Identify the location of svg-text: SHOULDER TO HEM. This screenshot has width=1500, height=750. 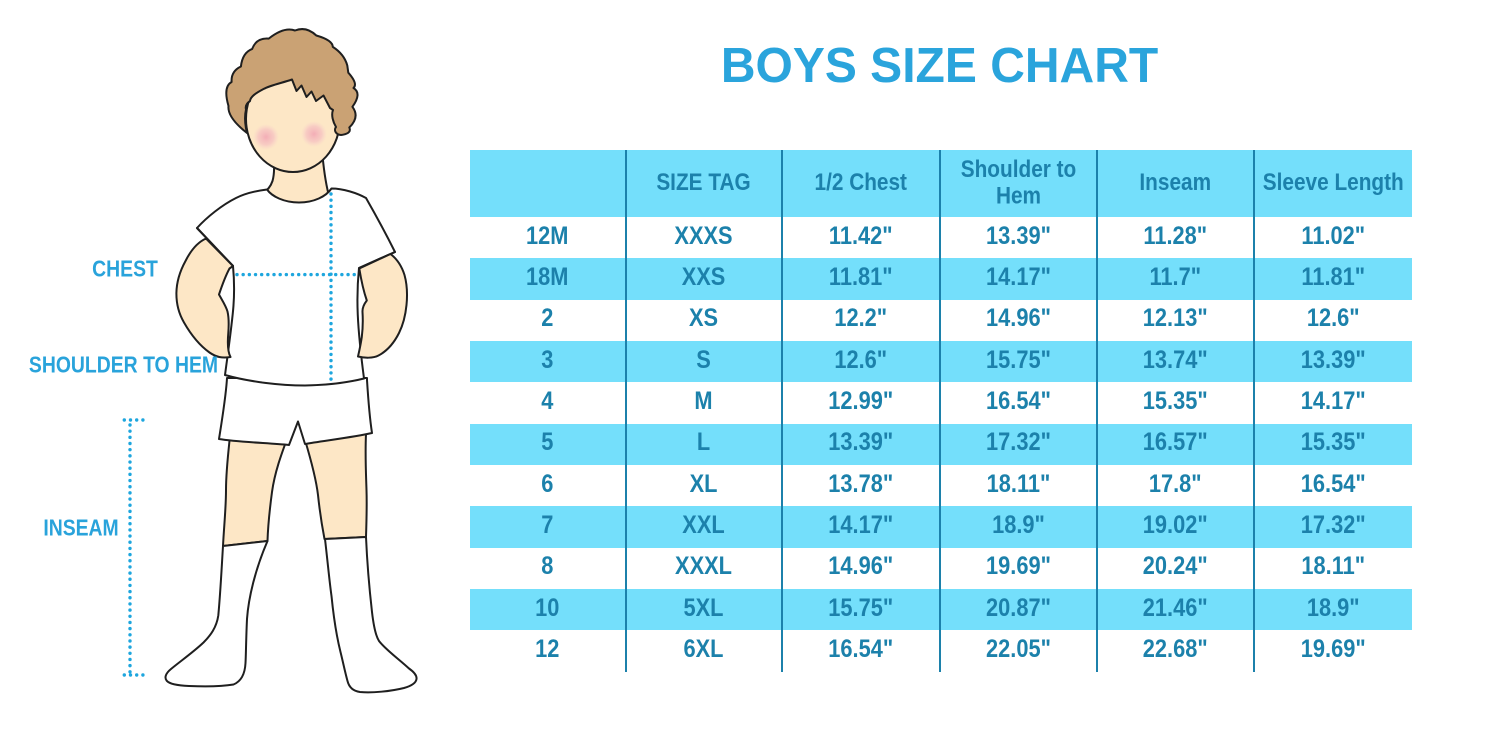
(123, 365).